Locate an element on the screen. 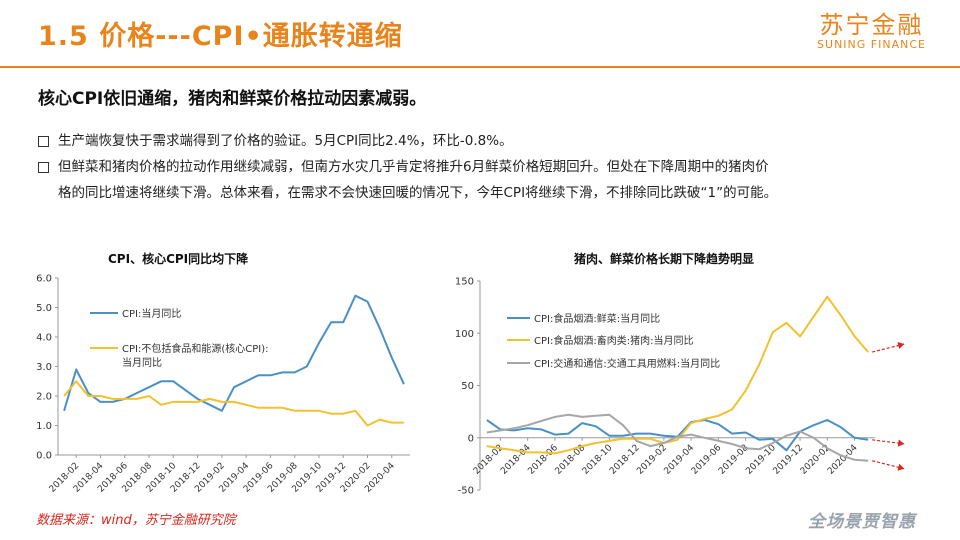  y-tick-label: 0 is located at coordinates (471, 438).